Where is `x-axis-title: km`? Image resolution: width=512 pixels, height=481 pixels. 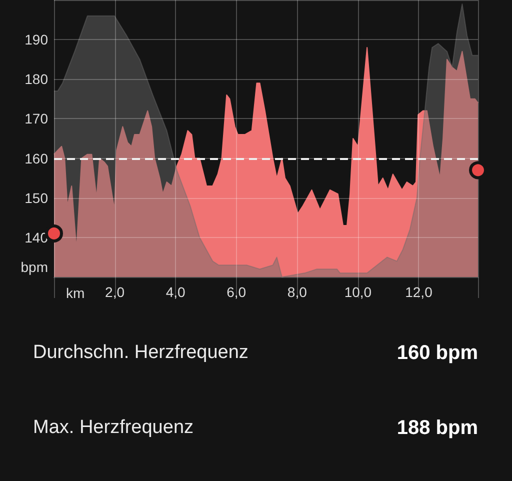
x-axis-title: km is located at coordinates (75, 293).